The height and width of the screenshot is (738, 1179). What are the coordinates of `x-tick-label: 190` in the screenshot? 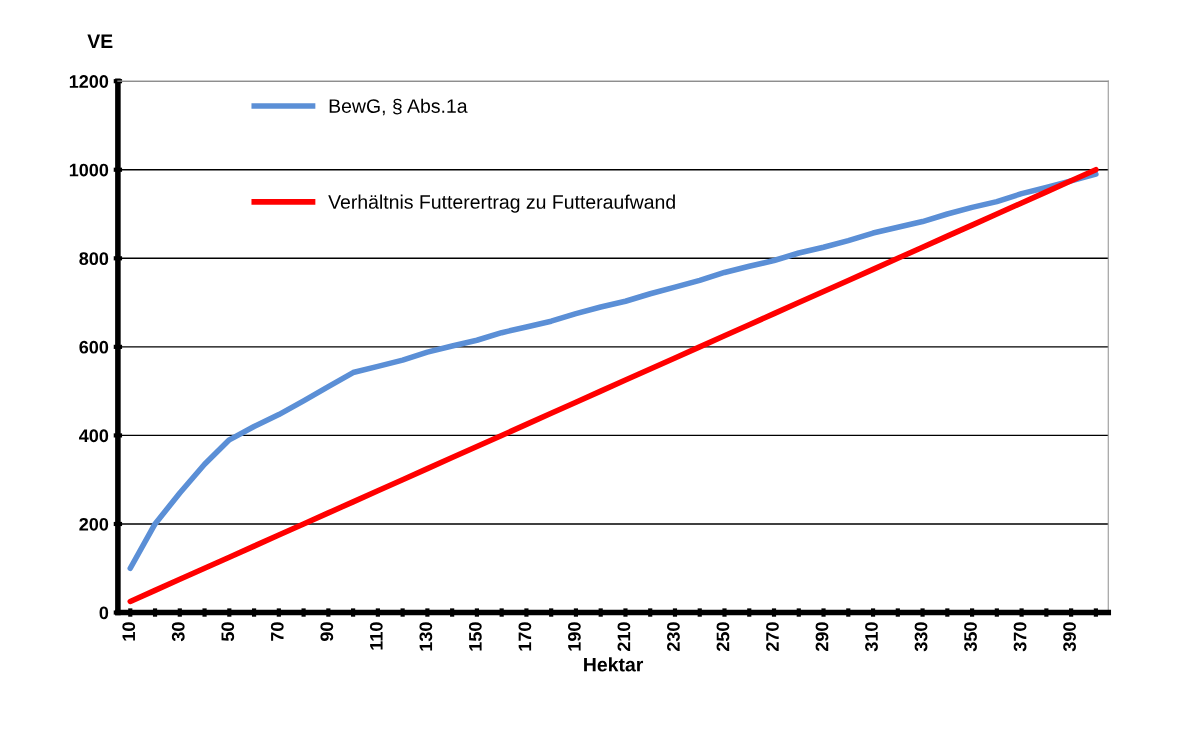 It's located at (574, 636).